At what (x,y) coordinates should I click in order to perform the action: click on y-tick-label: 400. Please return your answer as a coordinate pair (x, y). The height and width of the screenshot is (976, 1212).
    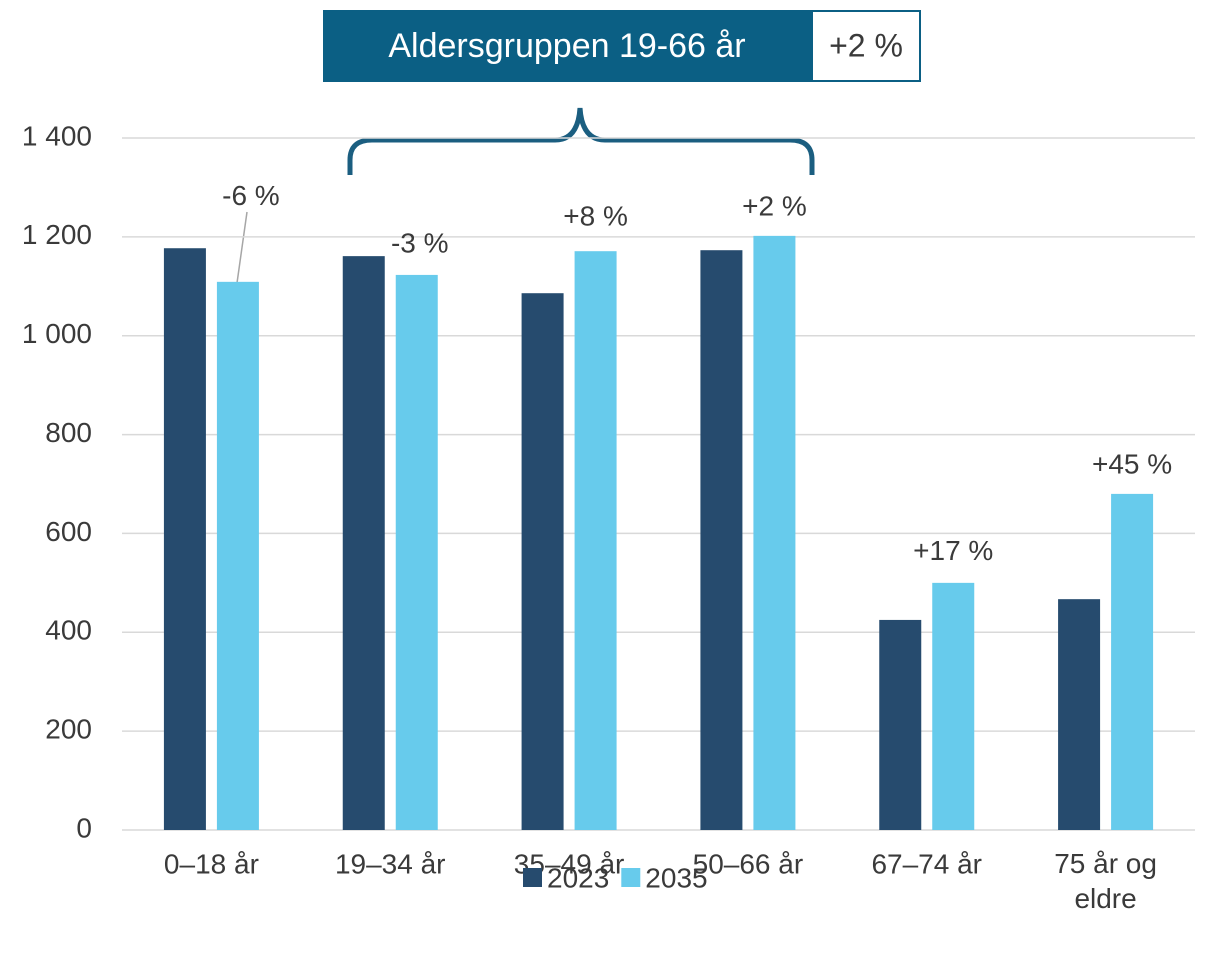
    Looking at the image, I should click on (68, 630).